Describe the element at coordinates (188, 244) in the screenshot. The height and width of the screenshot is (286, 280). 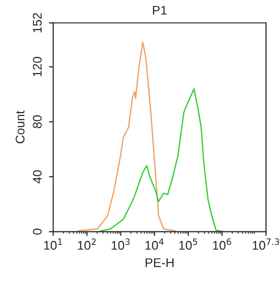
I see `x-tick-label: 10$^{5}$` at that location.